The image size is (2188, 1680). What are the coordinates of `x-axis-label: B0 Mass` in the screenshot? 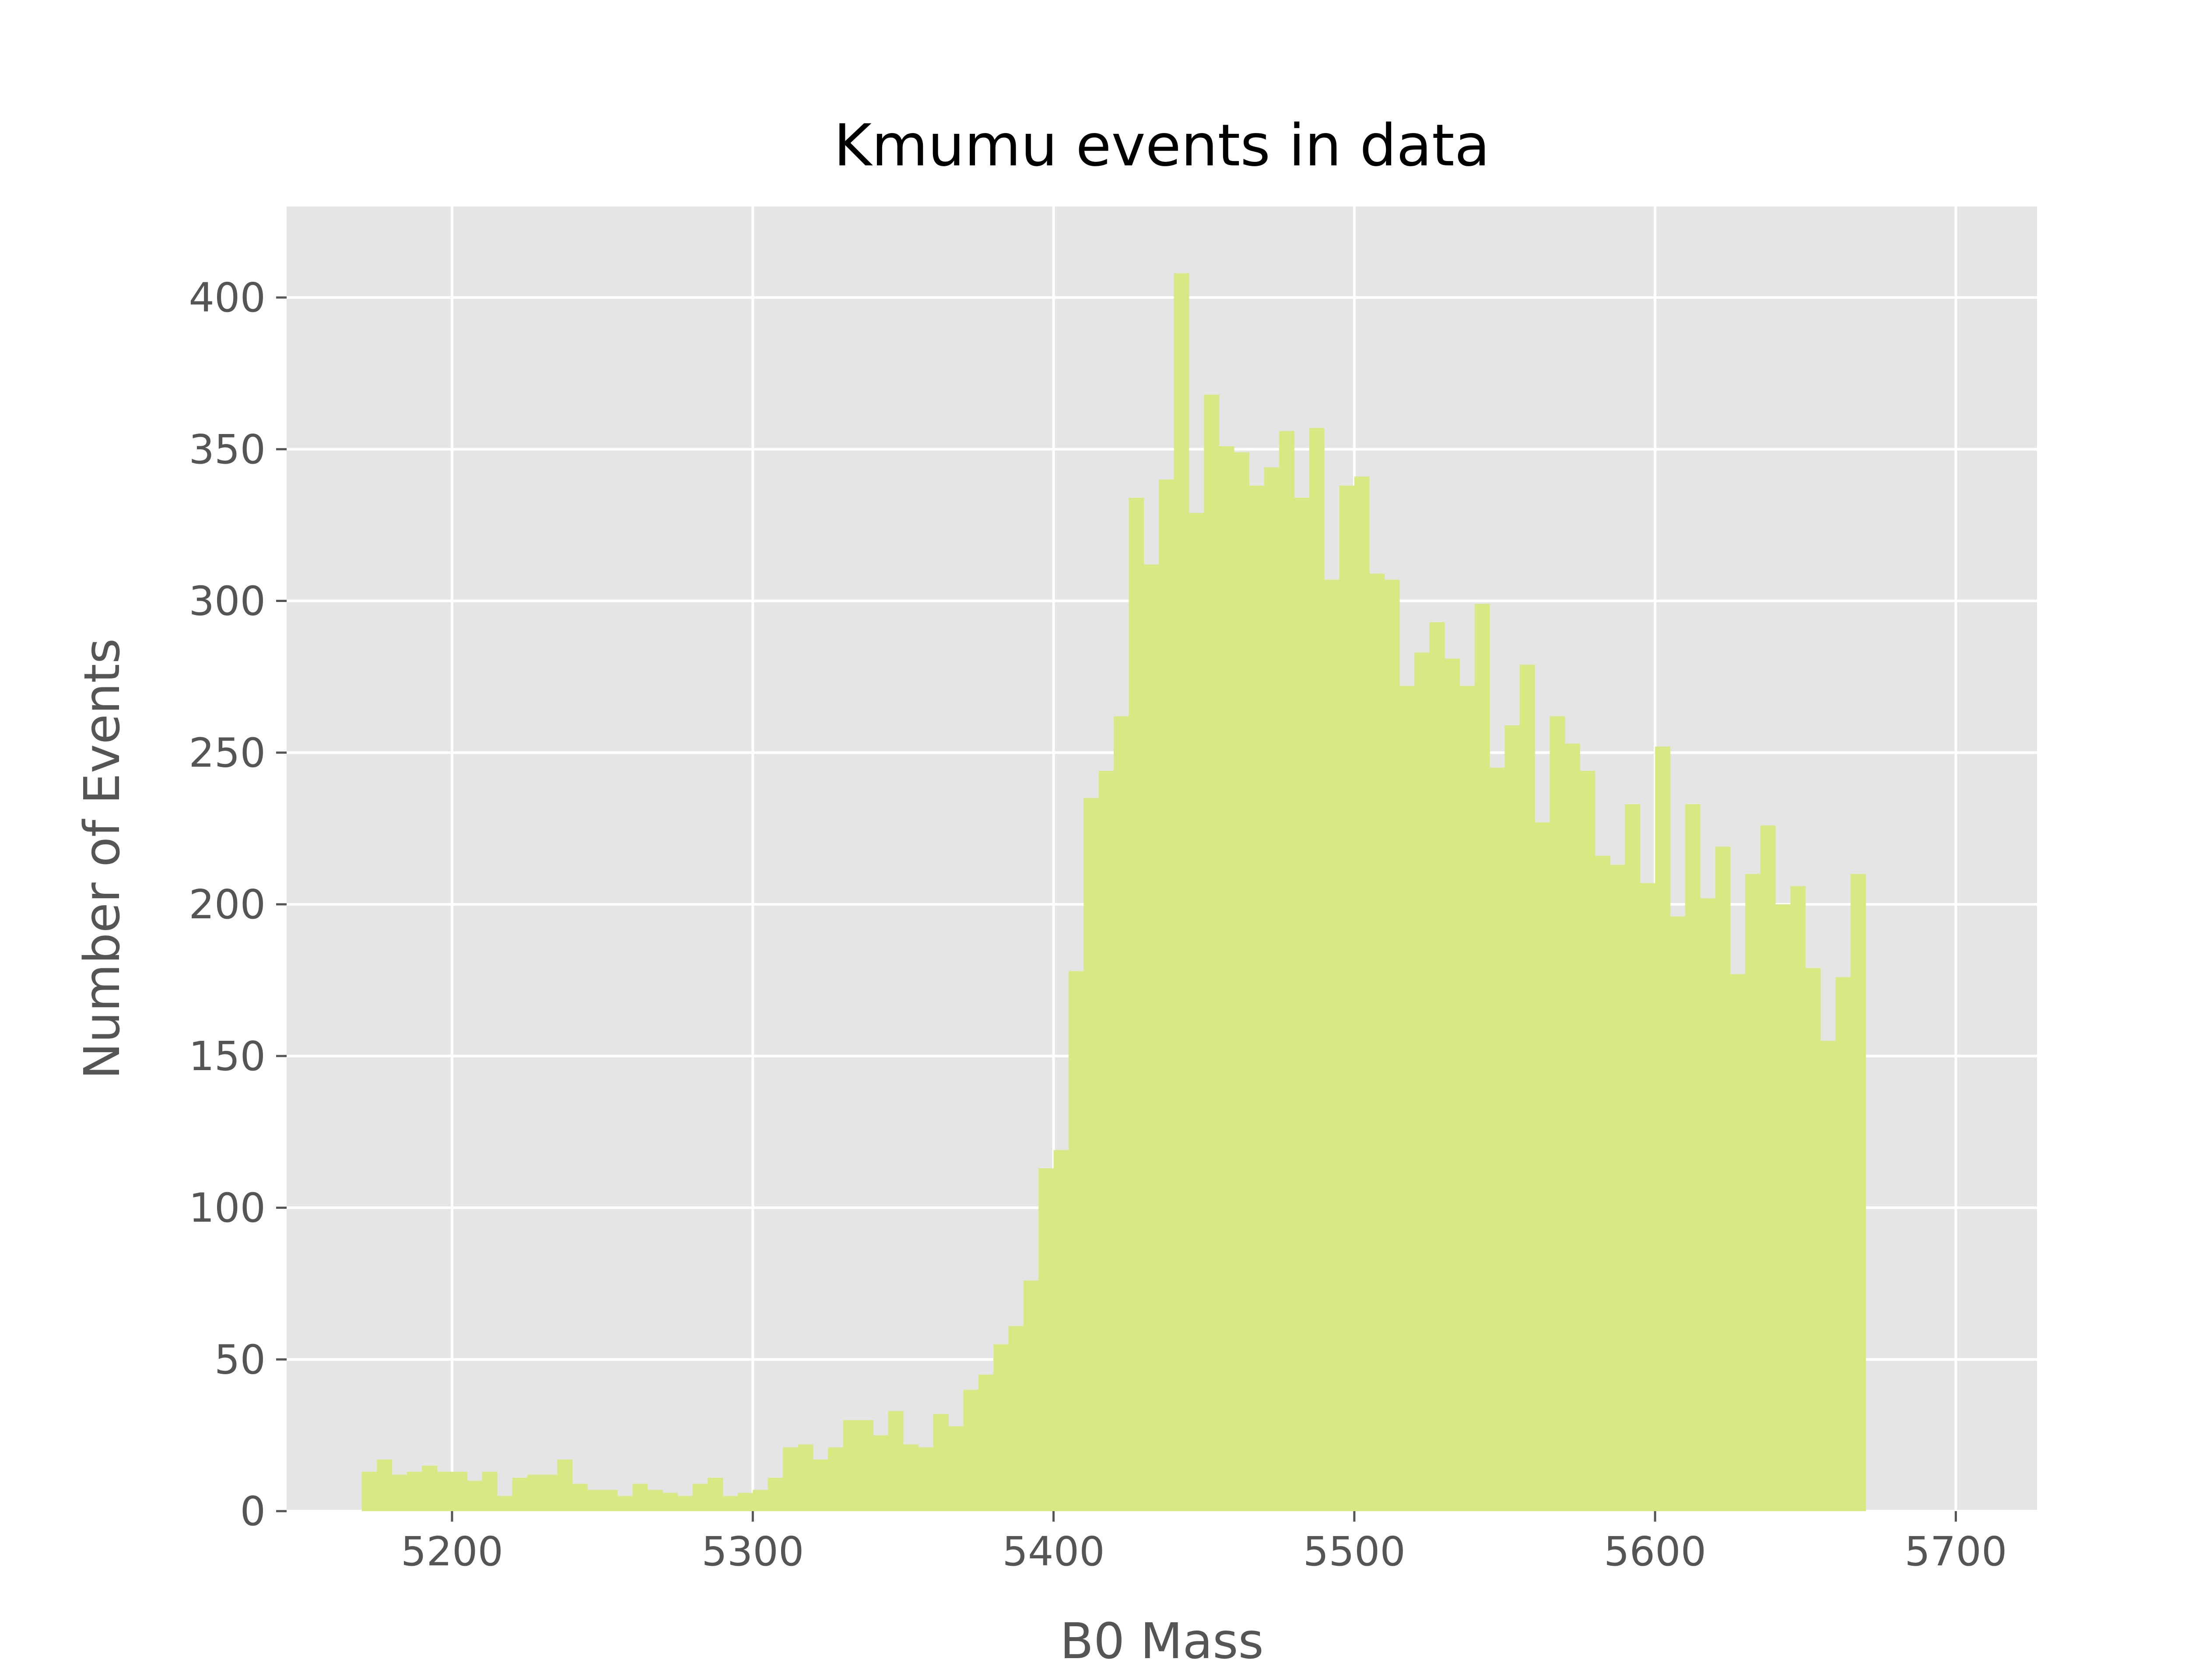 It's located at (1162, 1641).